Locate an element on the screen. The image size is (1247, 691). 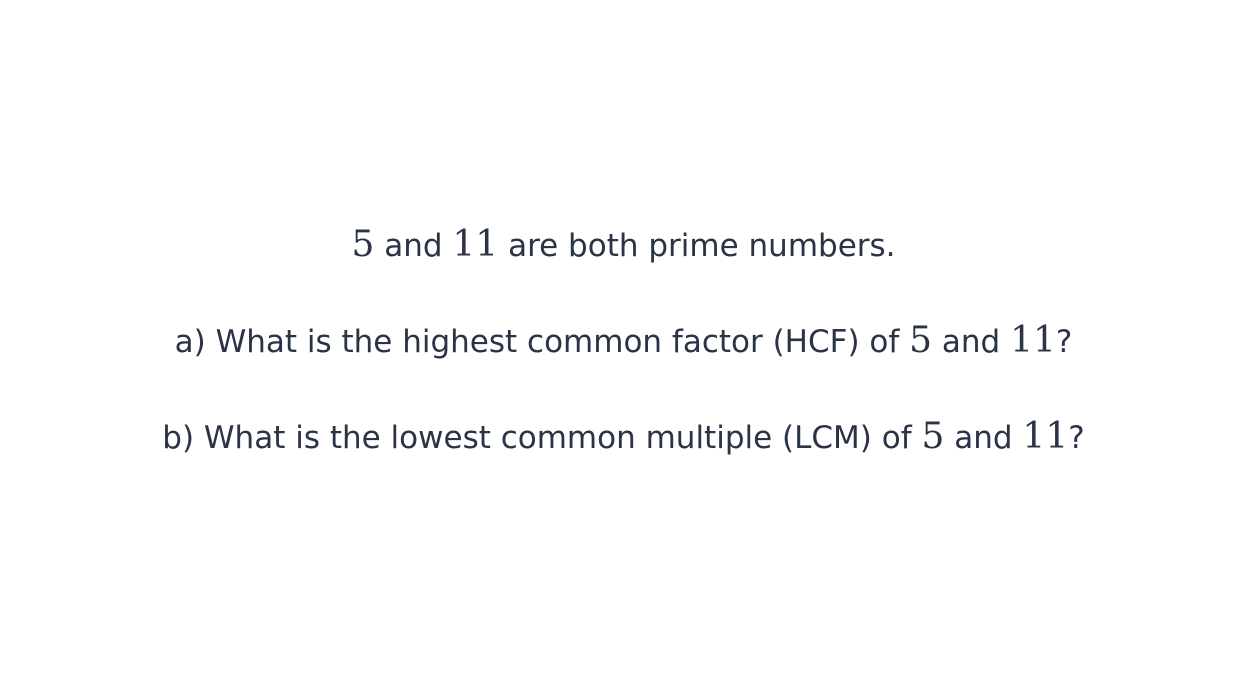
intro-suffix: are both prime numbers. is located at coordinates (697, 246).